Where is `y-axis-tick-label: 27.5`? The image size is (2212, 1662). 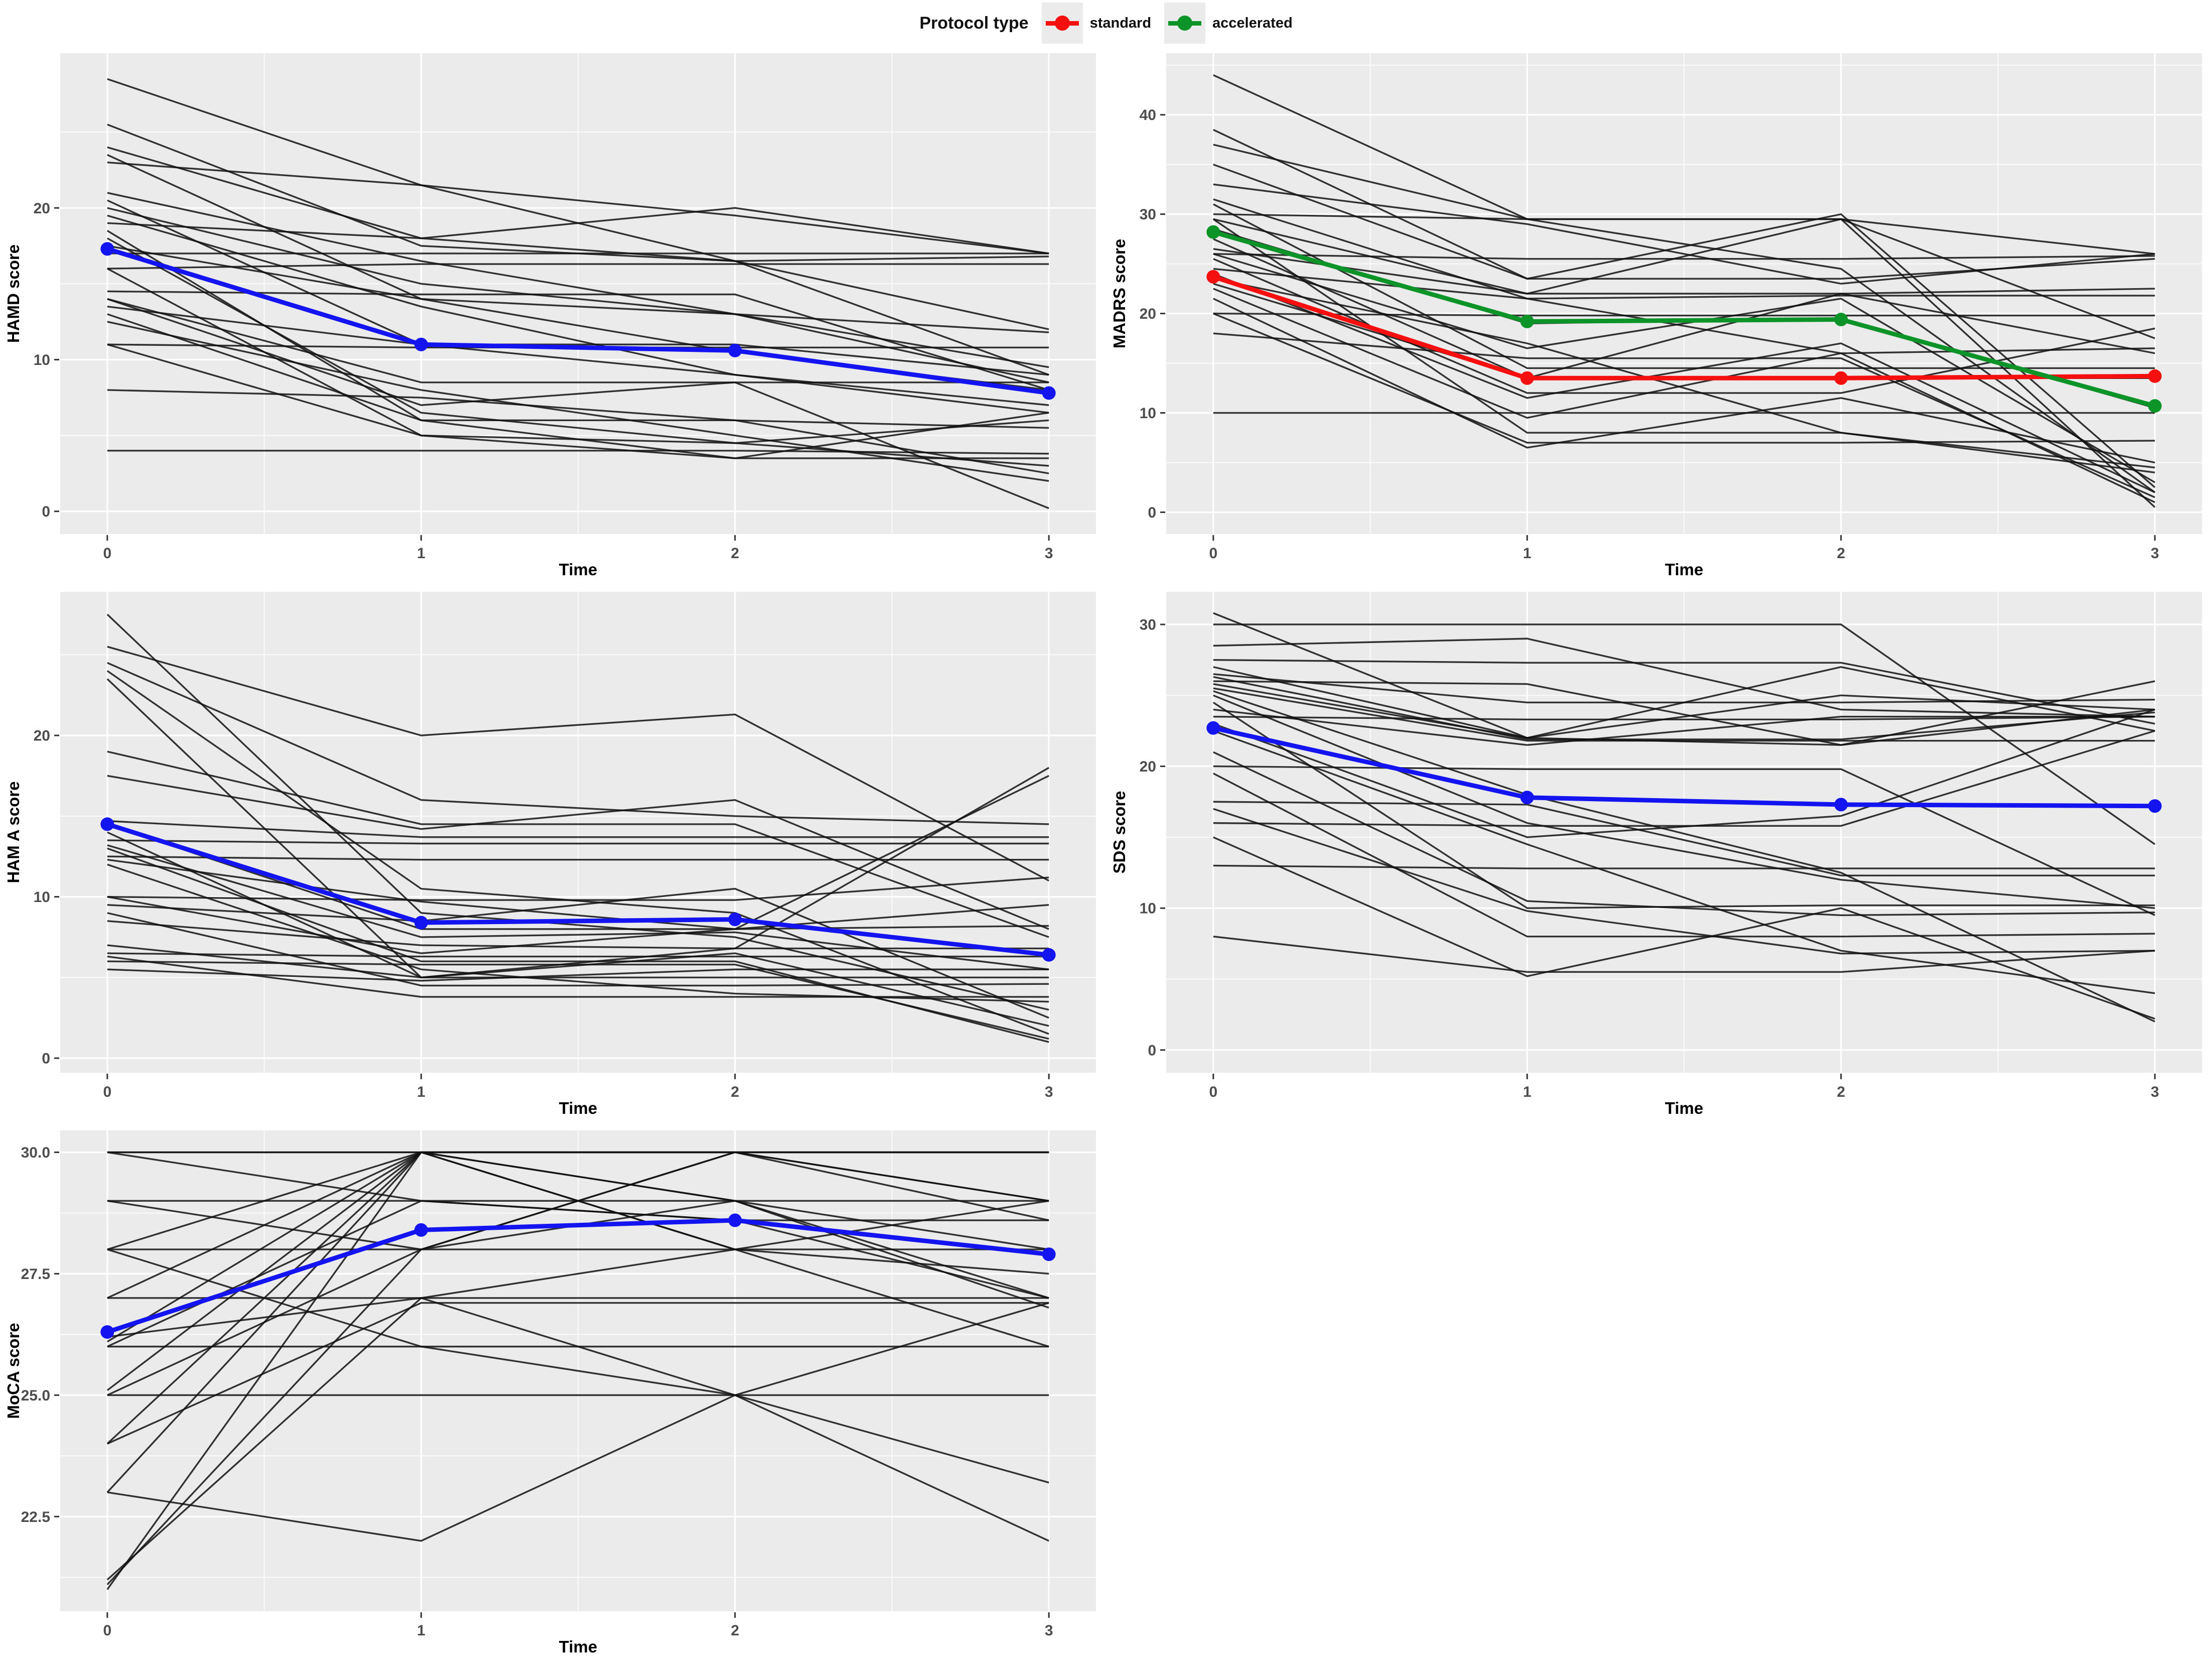
y-axis-tick-label: 27.5 is located at coordinates (35, 1274).